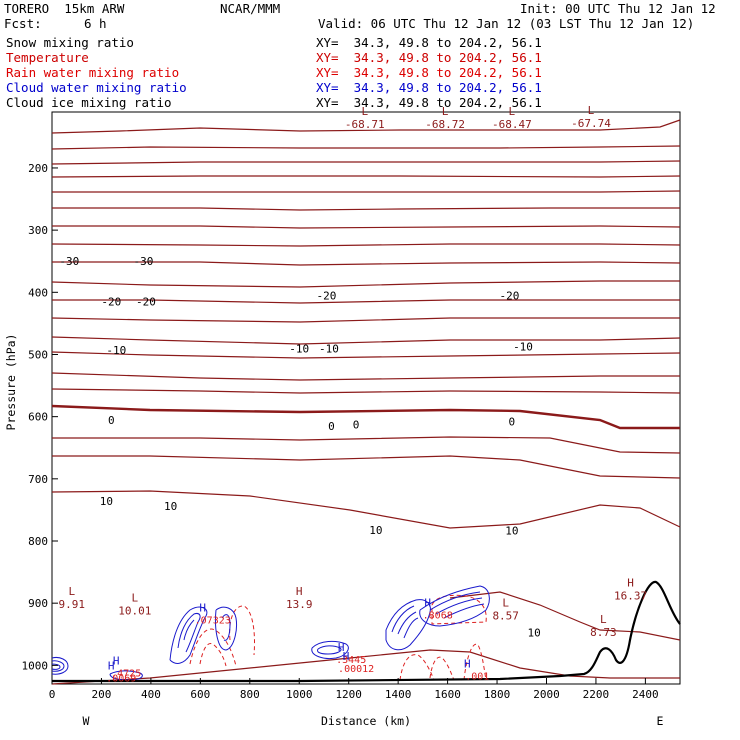 Image resolution: width=740 pixels, height=740 pixels. I want to click on x-axis-label: Distance (km), so click(366, 721).